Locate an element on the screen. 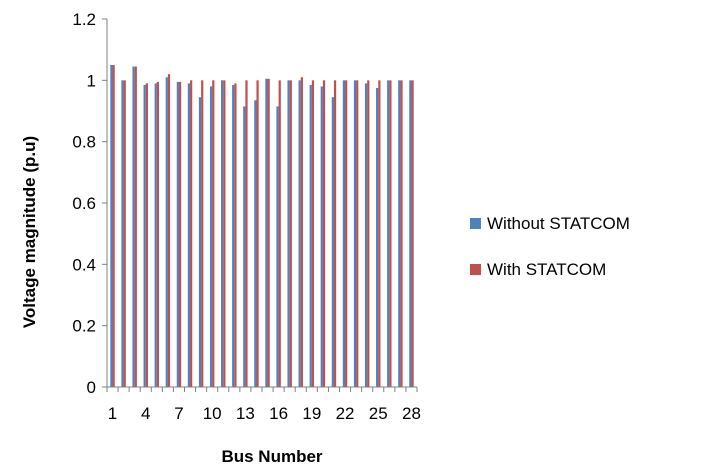 The height and width of the screenshot is (470, 706). y-axis-ticks: 0 0.2 0.4 0.6 0.8 1 1.2 is located at coordinates (89, 203).